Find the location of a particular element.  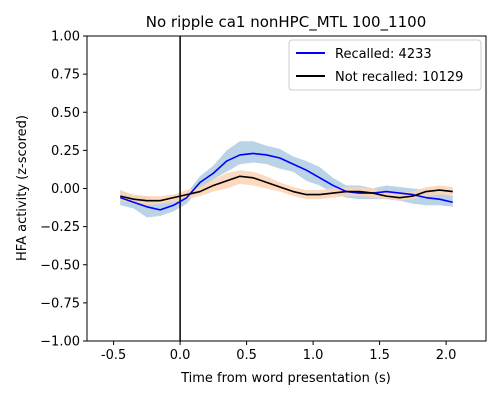

y-axis-ticks: −1.00 −0.75 −0.50 −0.25 0.00 0.25 0.50 0.75 1.00 is located at coordinates (63, 190).